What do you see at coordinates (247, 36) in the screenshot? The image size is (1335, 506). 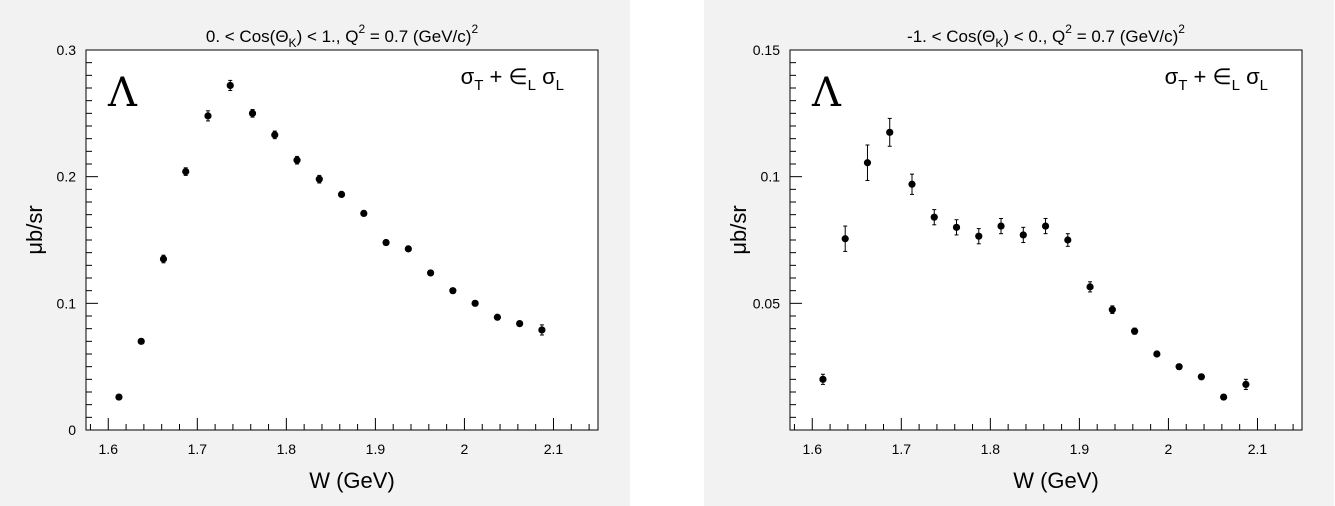 I see `title-text: 0. < Cos(Θ` at bounding box center [247, 36].